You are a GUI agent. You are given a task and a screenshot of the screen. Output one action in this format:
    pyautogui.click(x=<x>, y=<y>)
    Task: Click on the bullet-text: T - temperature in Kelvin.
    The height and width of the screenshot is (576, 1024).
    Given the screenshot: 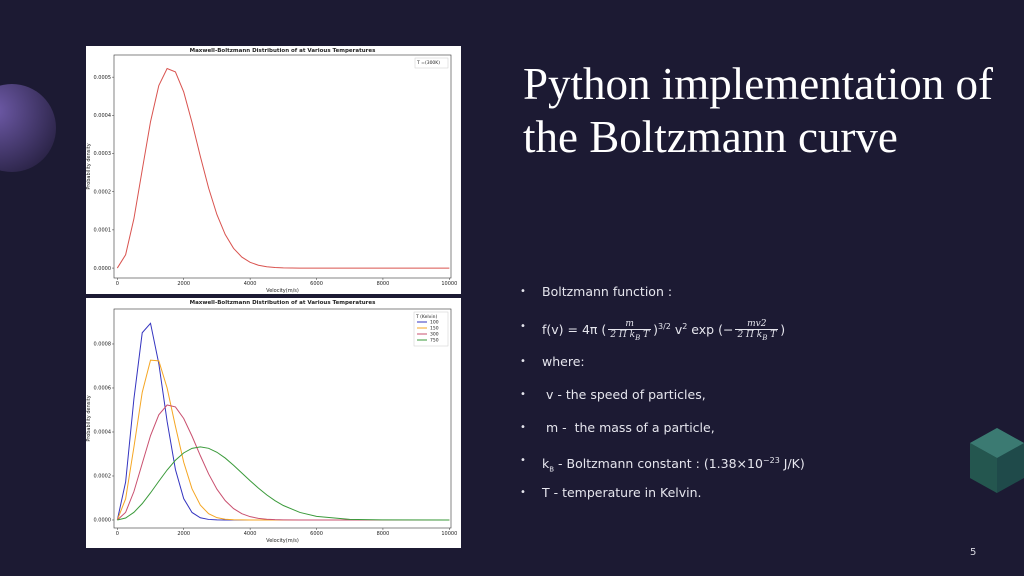 What is the action you would take?
    pyautogui.click(x=622, y=492)
    